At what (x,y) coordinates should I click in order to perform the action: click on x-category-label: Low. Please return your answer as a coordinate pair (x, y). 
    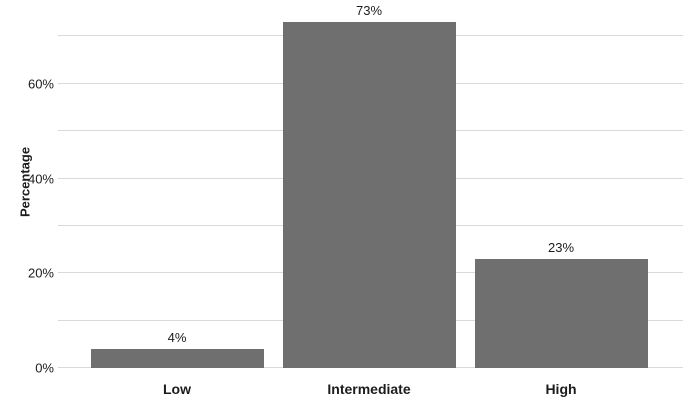
    Looking at the image, I should click on (177, 389).